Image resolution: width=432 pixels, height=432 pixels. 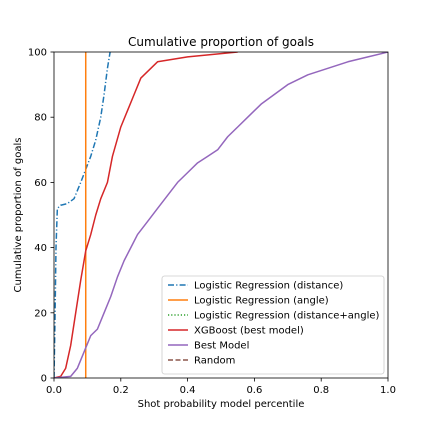 What do you see at coordinates (254, 390) in the screenshot?
I see `x-tick-label: 0.6` at bounding box center [254, 390].